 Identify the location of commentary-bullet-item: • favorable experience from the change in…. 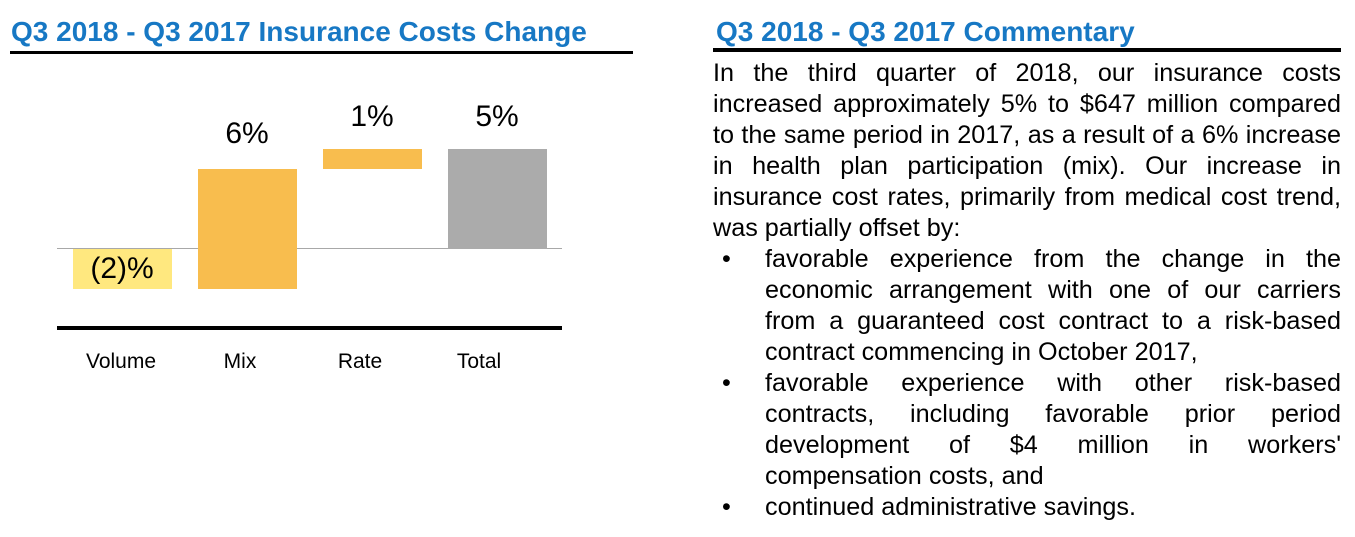
(1027, 306).